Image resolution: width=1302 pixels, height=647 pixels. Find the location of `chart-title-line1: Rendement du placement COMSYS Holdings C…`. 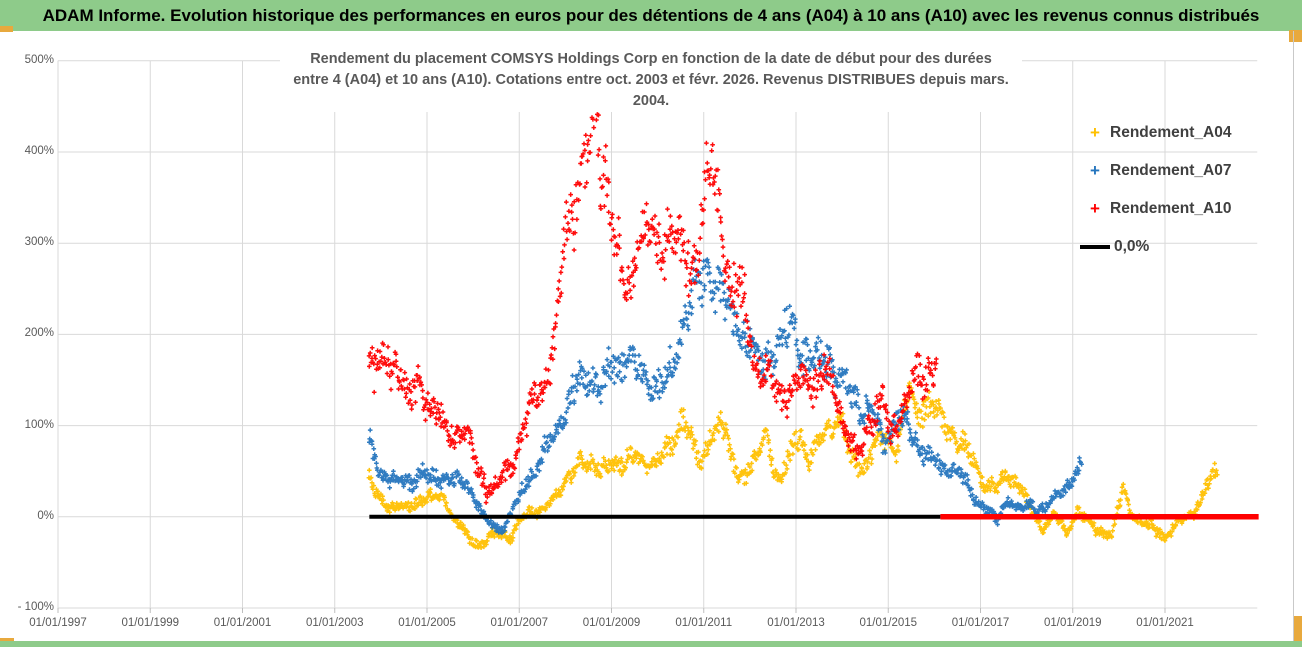

chart-title-line1: Rendement du placement COMSYS Holdings C… is located at coordinates (651, 59).